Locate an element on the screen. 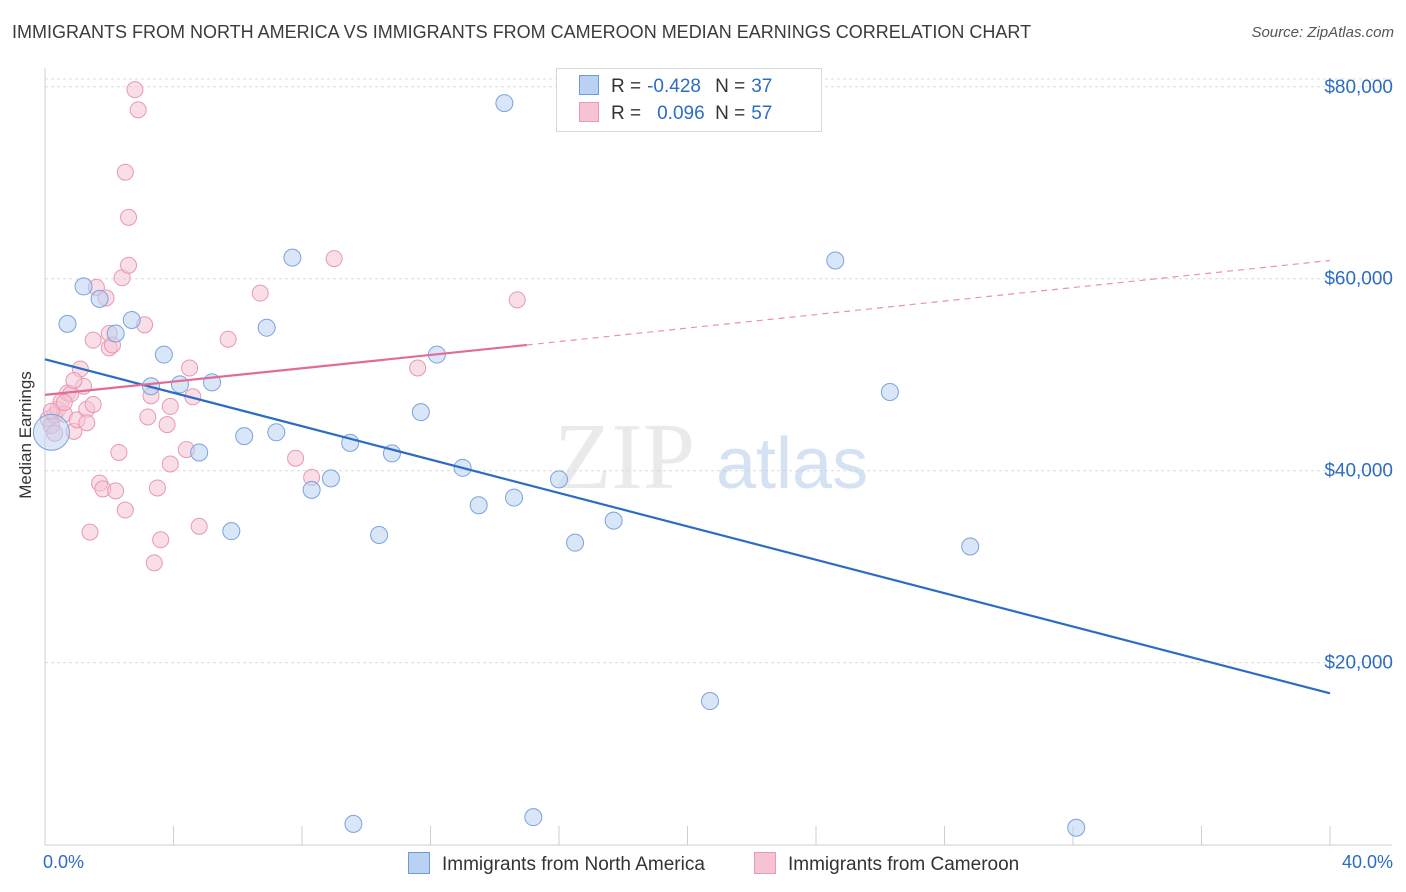  watermark: ZIP atlas is located at coordinates (711, 457).